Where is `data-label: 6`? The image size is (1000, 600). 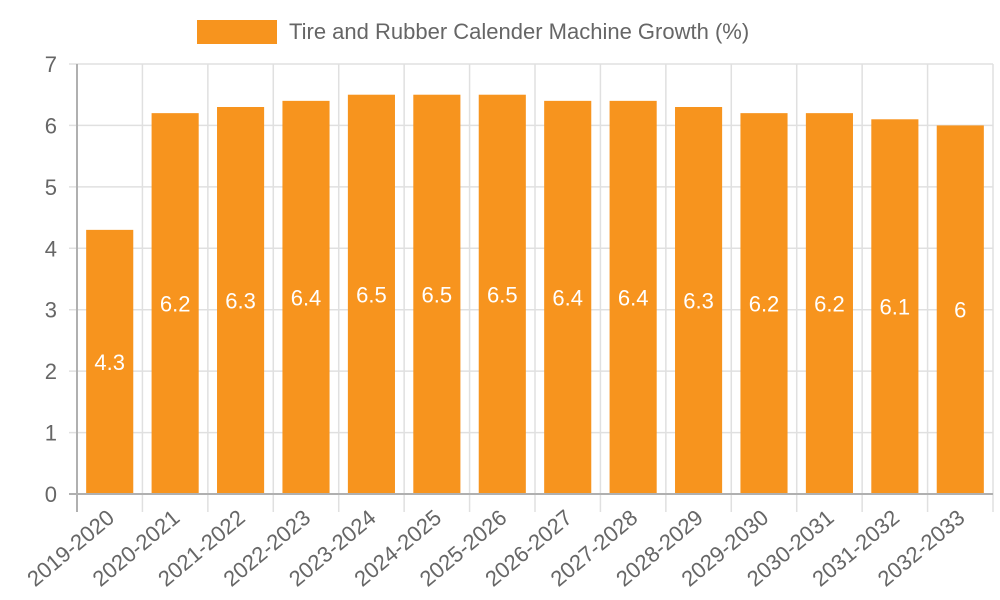 data-label: 6 is located at coordinates (960, 310).